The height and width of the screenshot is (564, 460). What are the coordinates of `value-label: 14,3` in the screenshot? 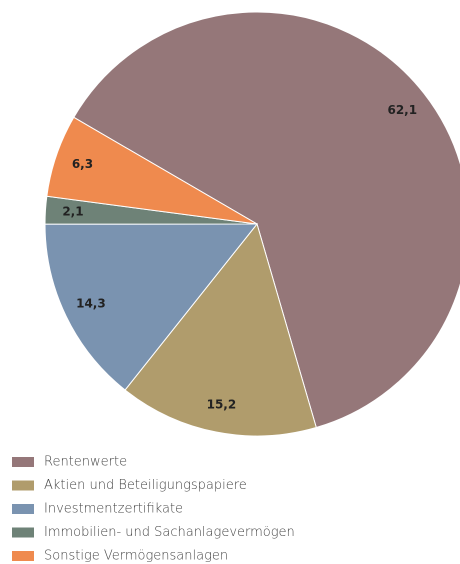 It's located at (91, 304).